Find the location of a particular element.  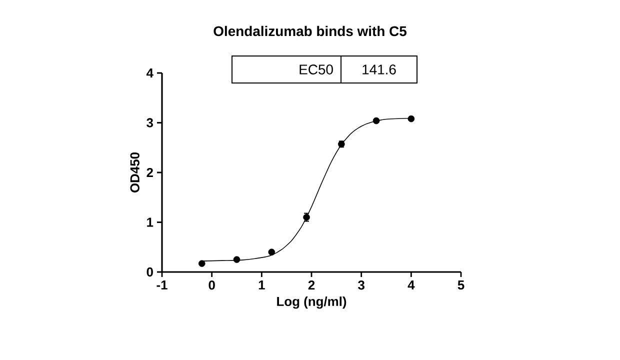

x-tick-label: 4 is located at coordinates (411, 285).